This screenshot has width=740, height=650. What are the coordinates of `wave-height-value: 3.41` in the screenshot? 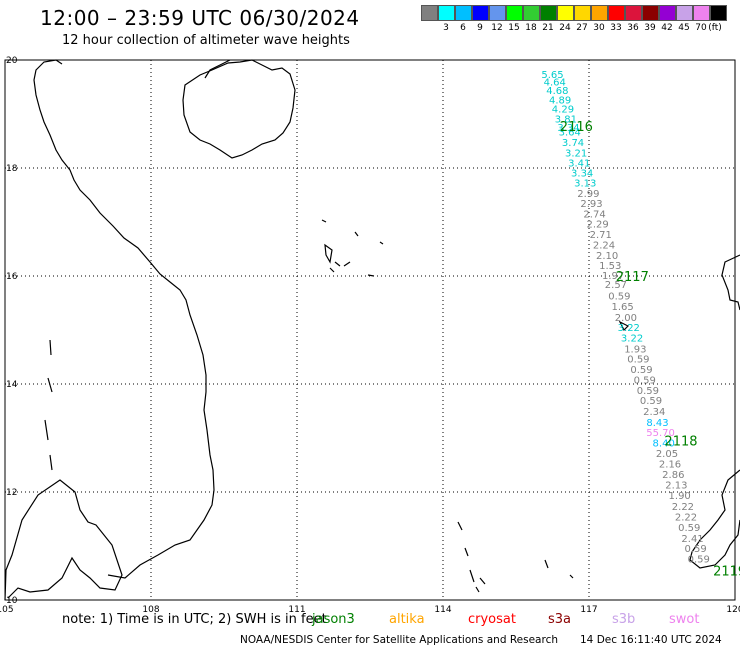 It's located at (579, 164).